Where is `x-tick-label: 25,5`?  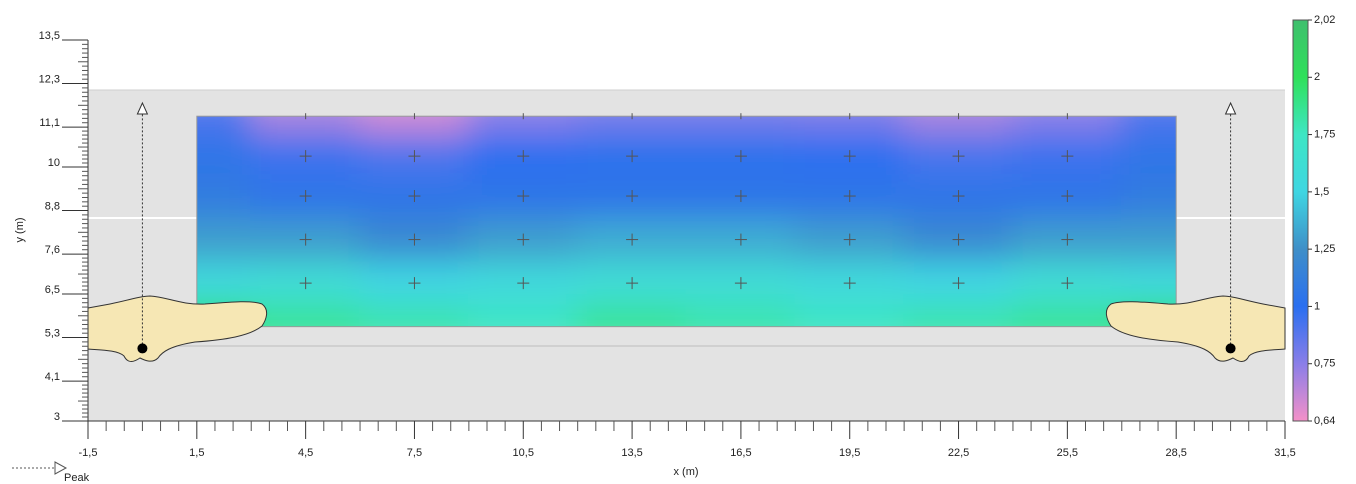 x-tick-label: 25,5 is located at coordinates (1067, 453).